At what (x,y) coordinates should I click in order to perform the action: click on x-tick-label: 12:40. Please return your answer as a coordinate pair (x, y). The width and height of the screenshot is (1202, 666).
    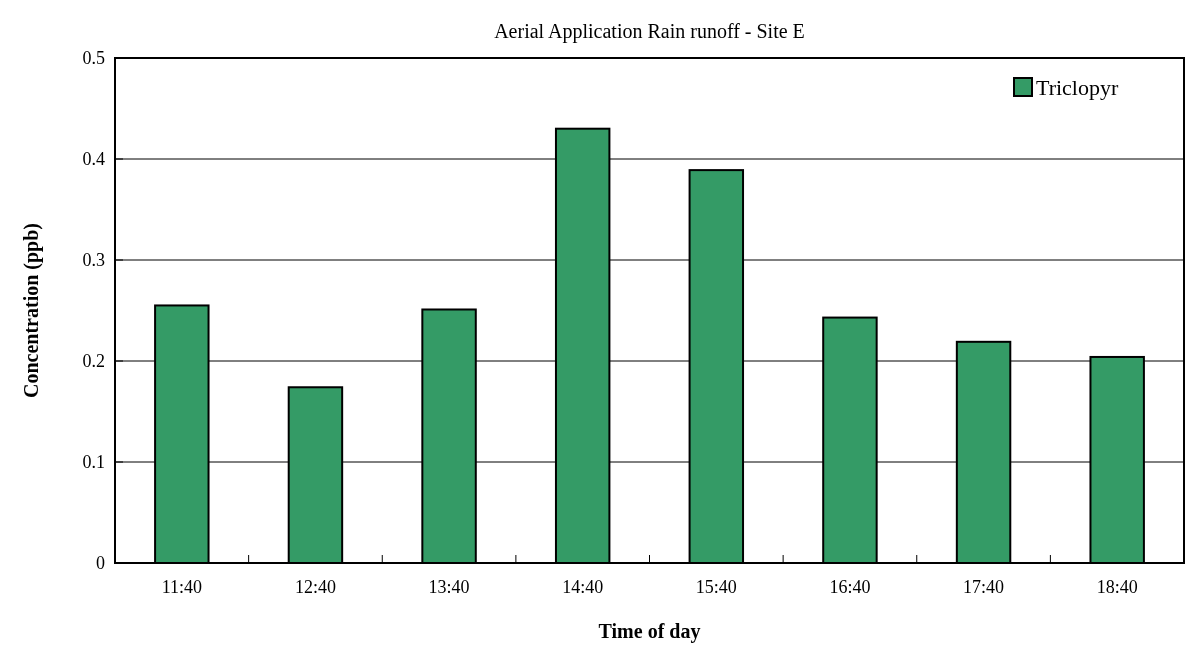
    Looking at the image, I should click on (315, 587).